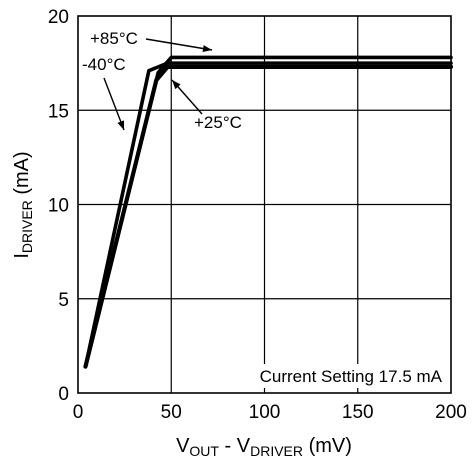 The height and width of the screenshot is (464, 472). What do you see at coordinates (265, 412) in the screenshot?
I see `x-tick-label: 100` at bounding box center [265, 412].